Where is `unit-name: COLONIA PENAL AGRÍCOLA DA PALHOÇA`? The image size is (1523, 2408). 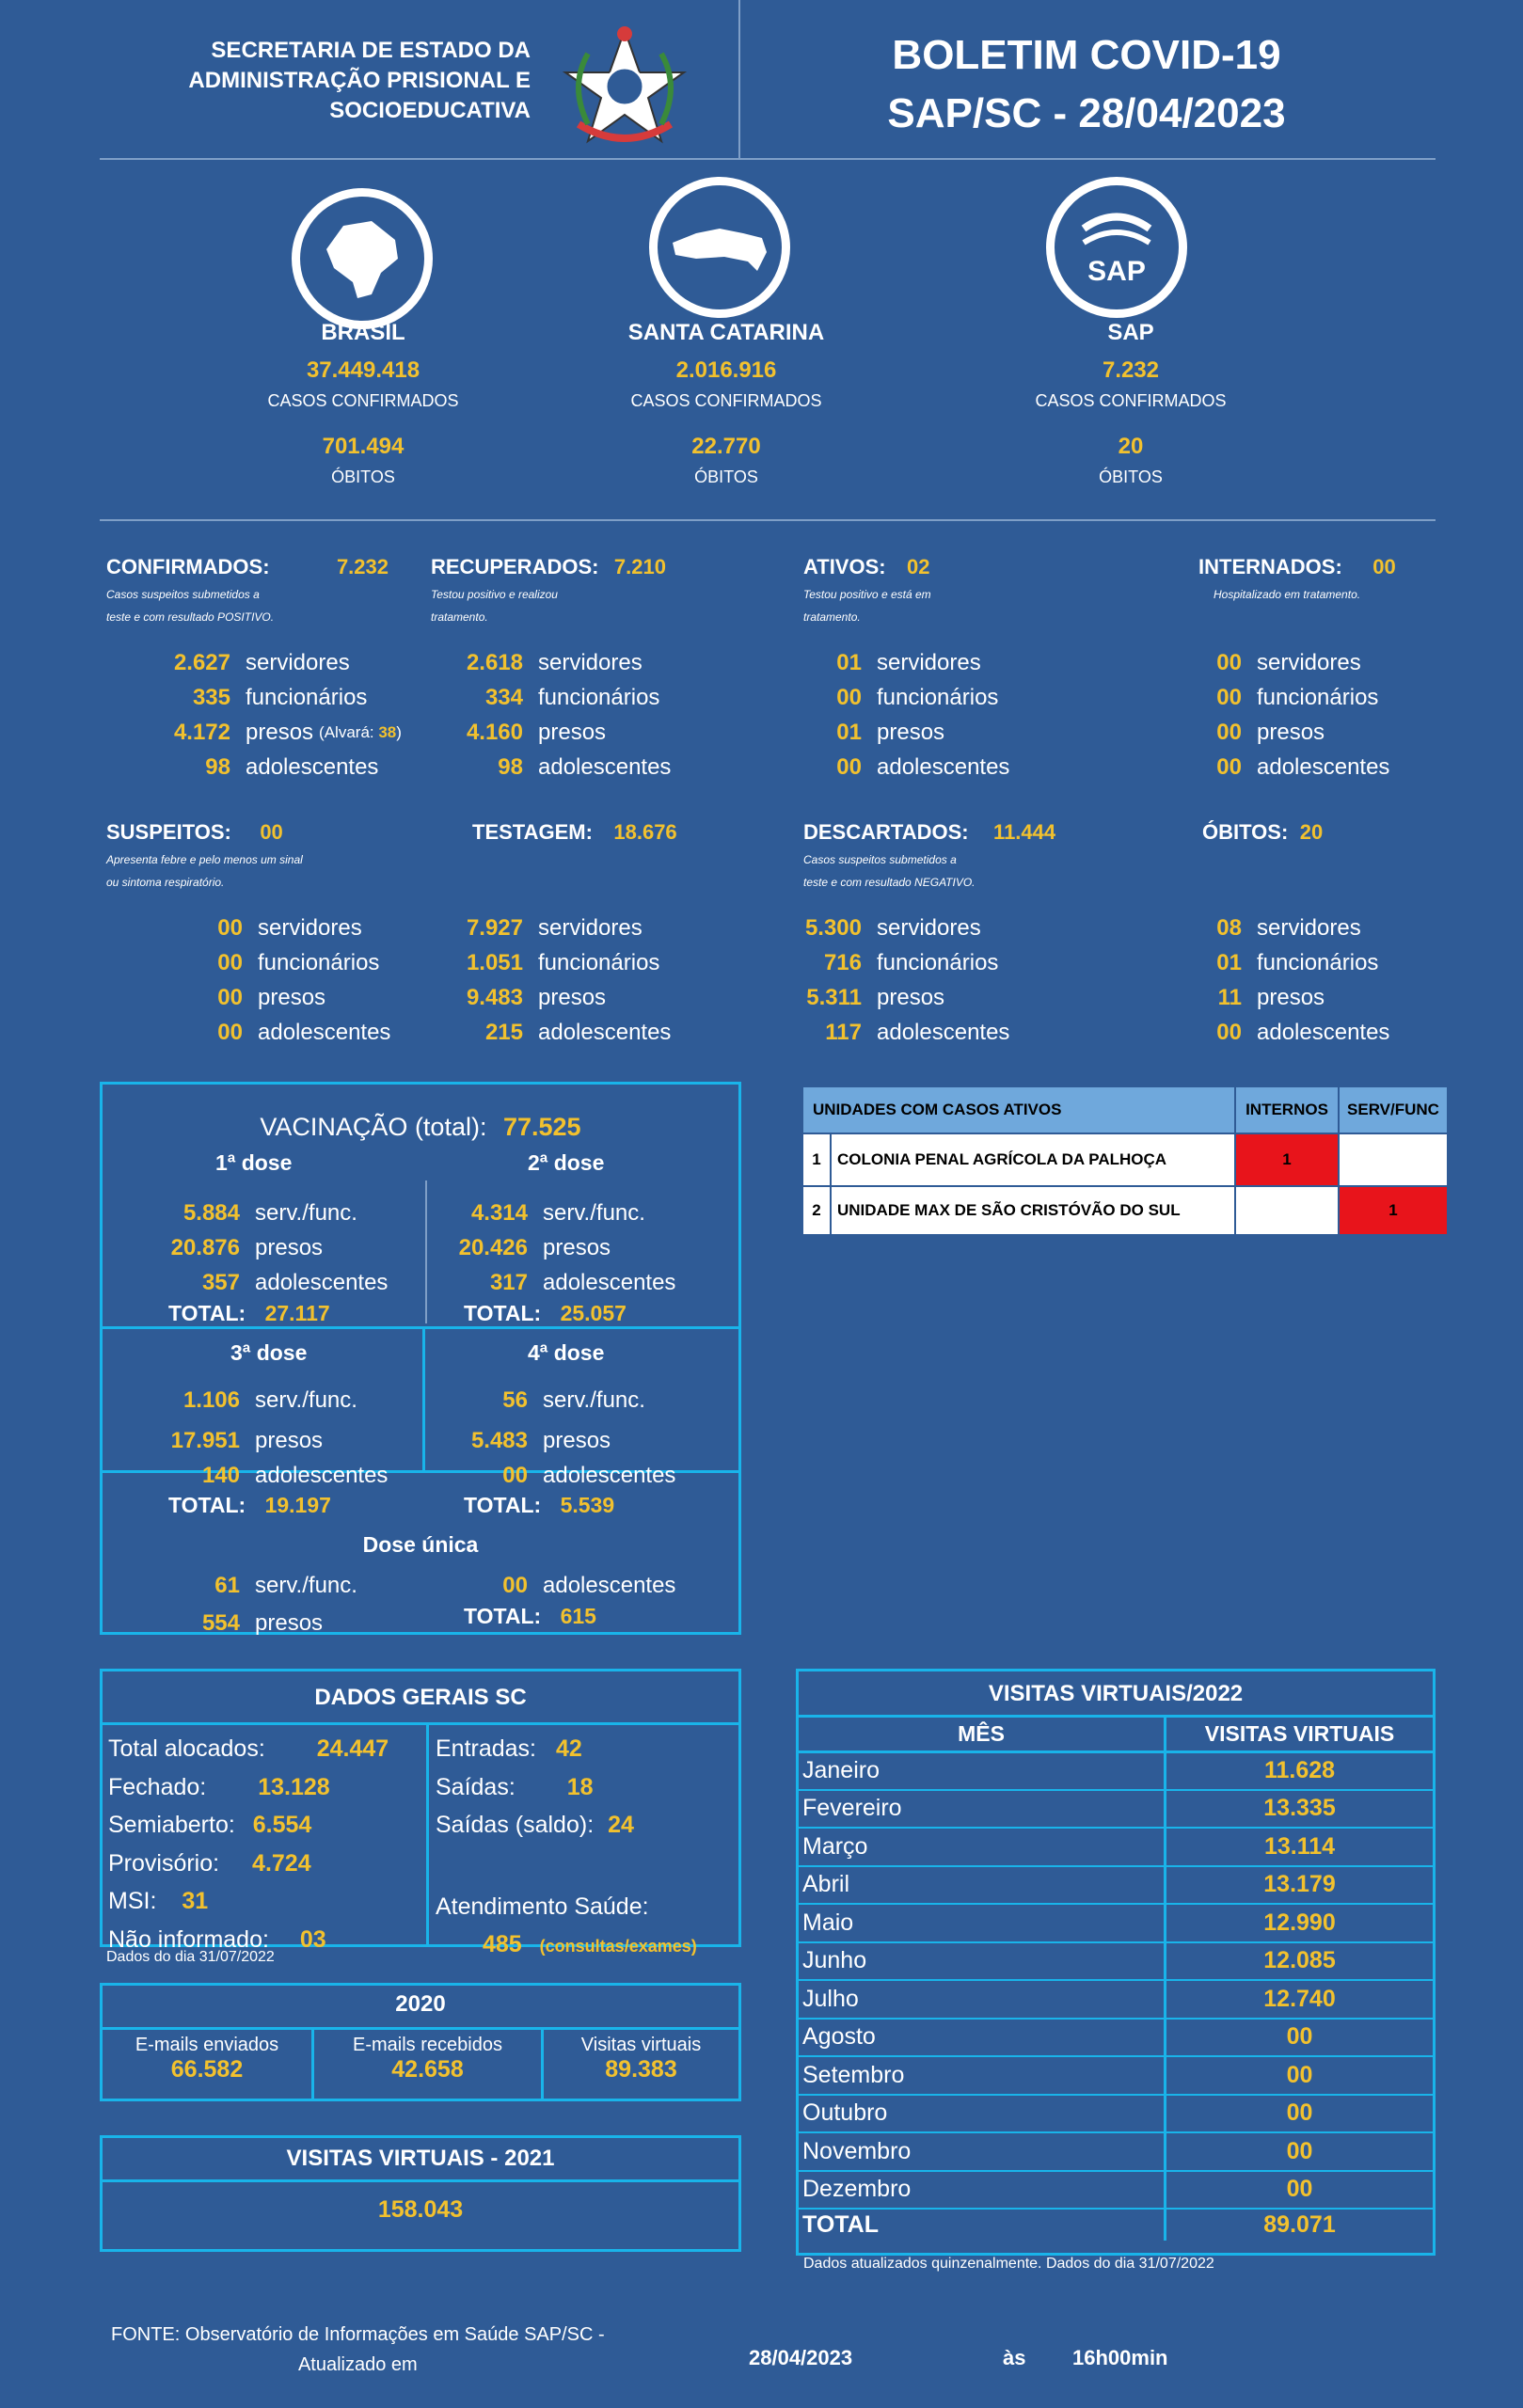
unit-name: COLONIA PENAL AGRÍCOLA DA PALHOÇA is located at coordinates (1033, 1160).